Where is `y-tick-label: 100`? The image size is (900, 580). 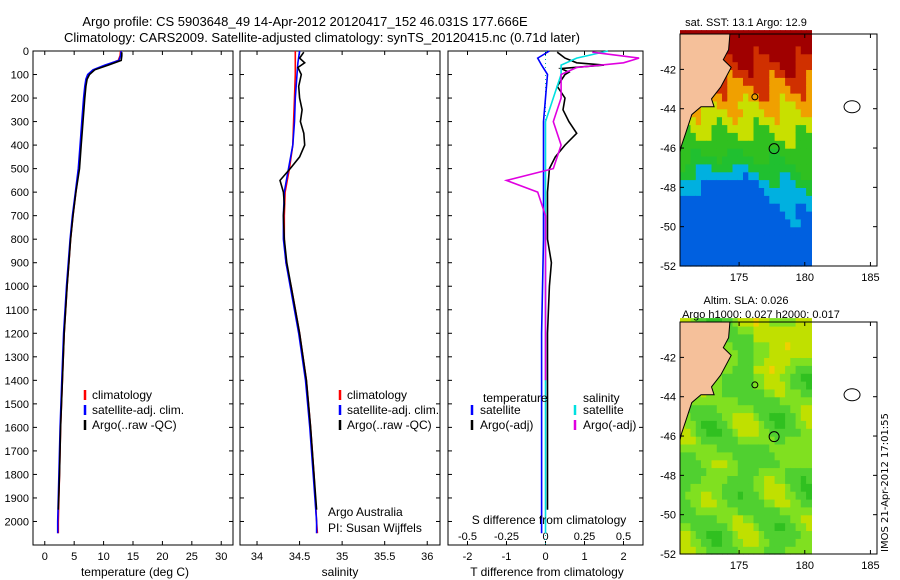 y-tick-label: 100 is located at coordinates (20, 76).